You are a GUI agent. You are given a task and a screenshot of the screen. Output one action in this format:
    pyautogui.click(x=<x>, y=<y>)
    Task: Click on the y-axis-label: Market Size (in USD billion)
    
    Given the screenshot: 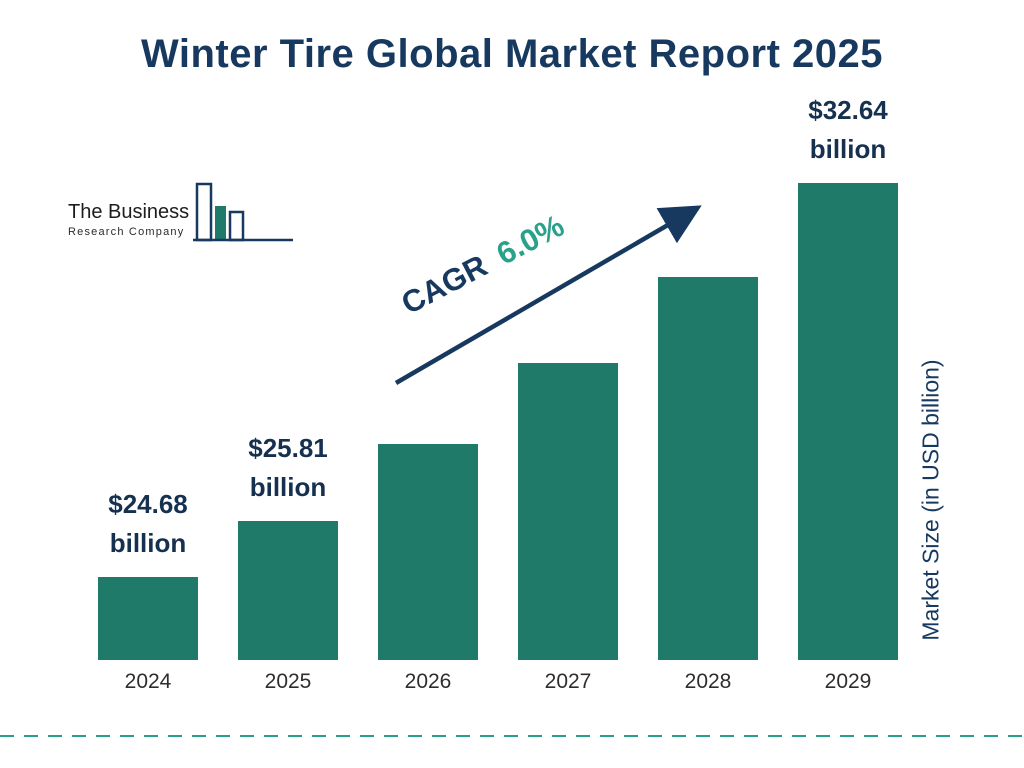 What is the action you would take?
    pyautogui.click(x=930, y=500)
    